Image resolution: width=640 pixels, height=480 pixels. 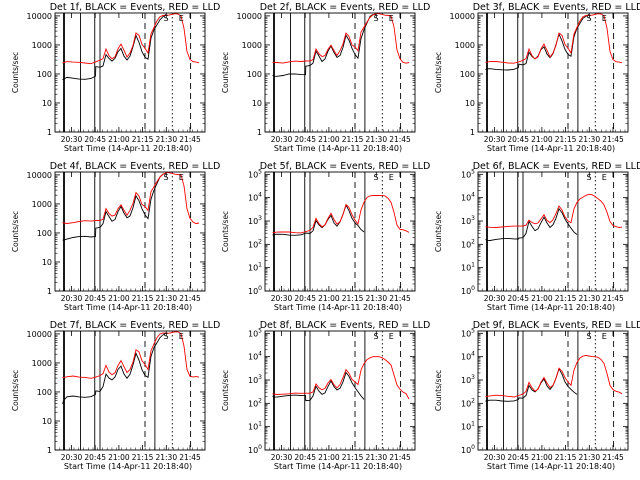 What do you see at coordinates (135, 325) in the screenshot?
I see `chart-title: Det 7f, BLACK = Events, RED = LLD` at bounding box center [135, 325].